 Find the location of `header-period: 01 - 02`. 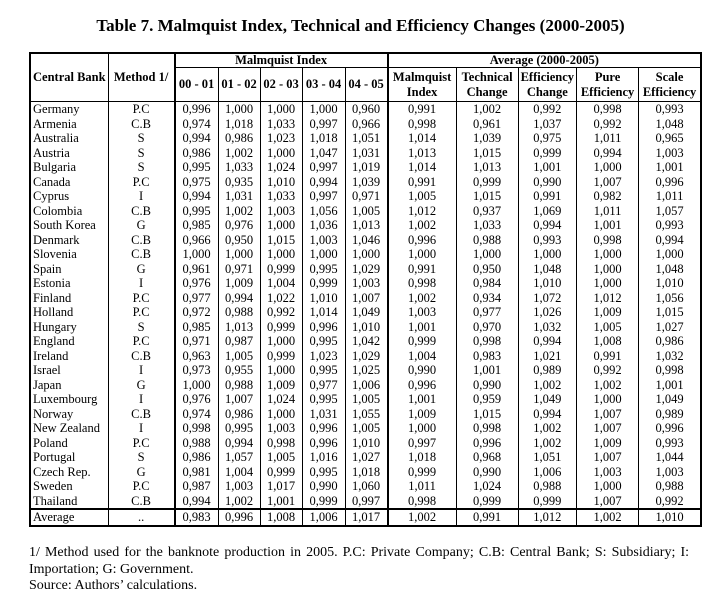

header-period: 01 - 02 is located at coordinates (239, 84).